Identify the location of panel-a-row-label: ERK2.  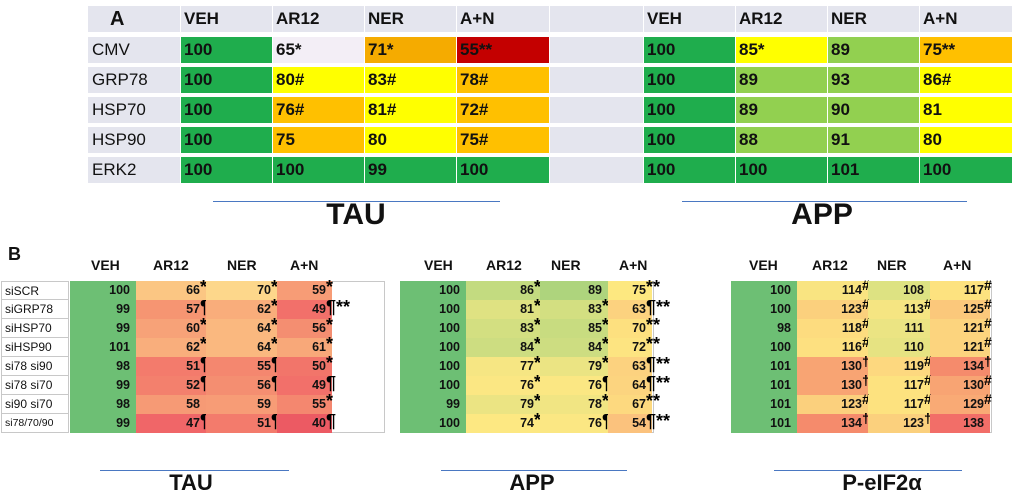
(134, 170).